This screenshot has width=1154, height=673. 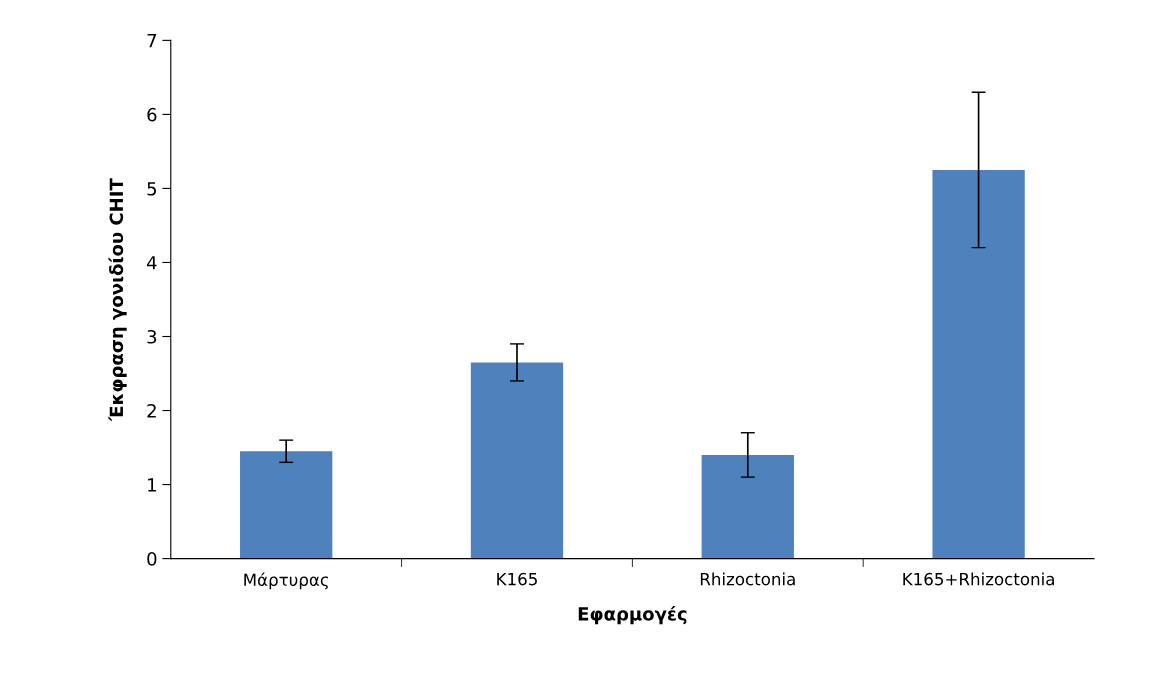 I want to click on y-axis-title: Έκφραση γονιδίου CHIT, so click(x=117, y=300).